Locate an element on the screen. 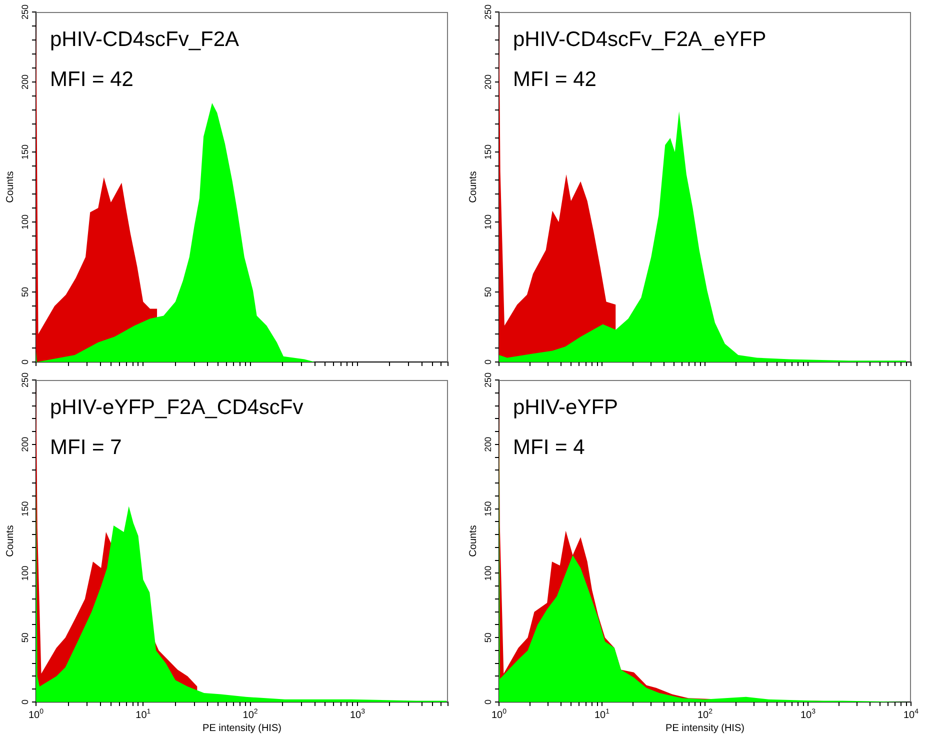 The width and height of the screenshot is (925, 736). annotation: pHIV-CD4scFv_F2A is located at coordinates (145, 39).